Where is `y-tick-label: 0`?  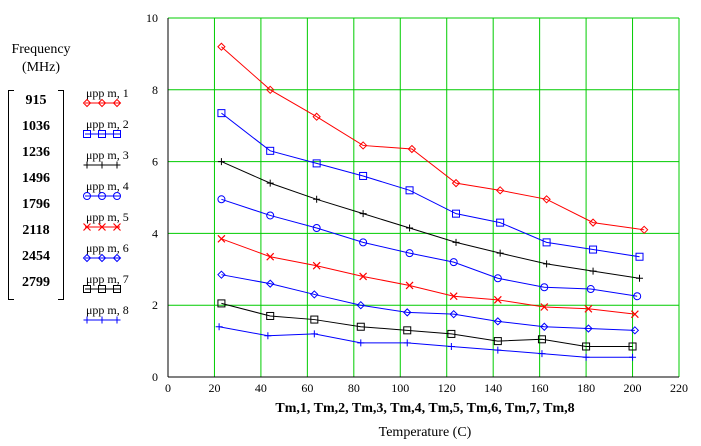
y-tick-label: 0 is located at coordinates (155, 377).